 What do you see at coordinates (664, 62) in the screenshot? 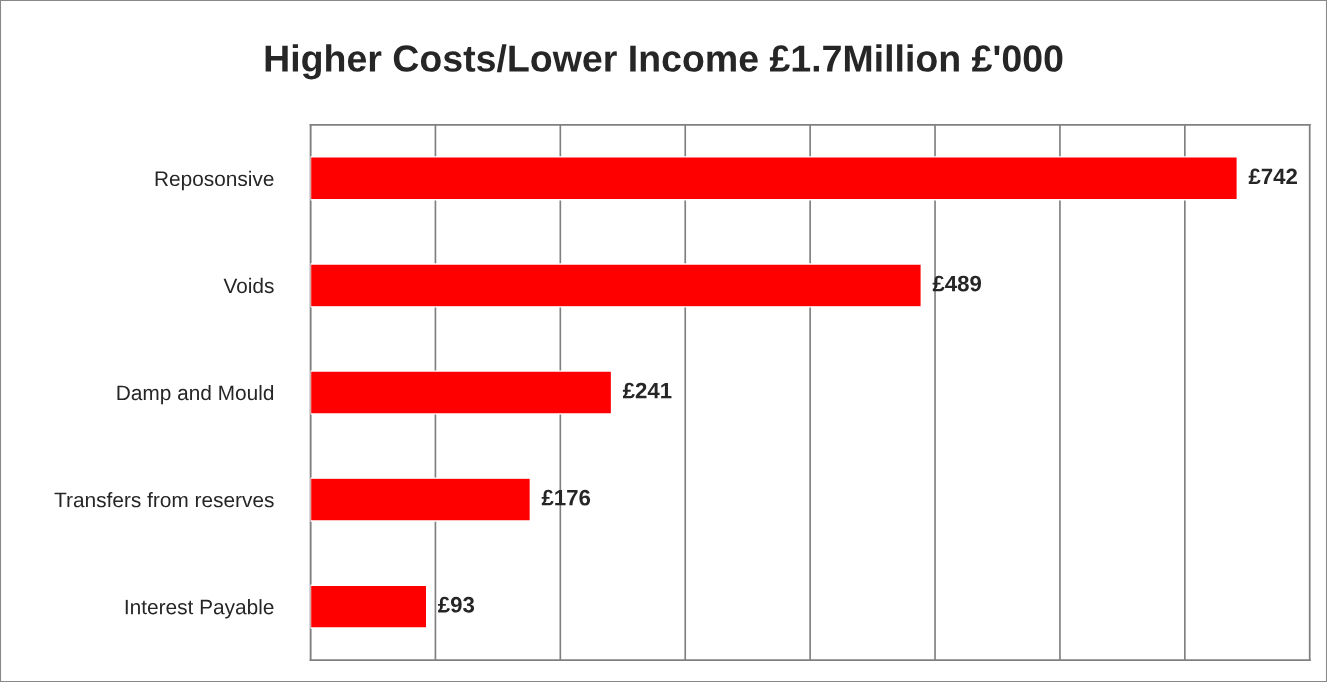
I see `chart-title: Higher Costs/Lower Income £1.7Million £'000` at bounding box center [664, 62].